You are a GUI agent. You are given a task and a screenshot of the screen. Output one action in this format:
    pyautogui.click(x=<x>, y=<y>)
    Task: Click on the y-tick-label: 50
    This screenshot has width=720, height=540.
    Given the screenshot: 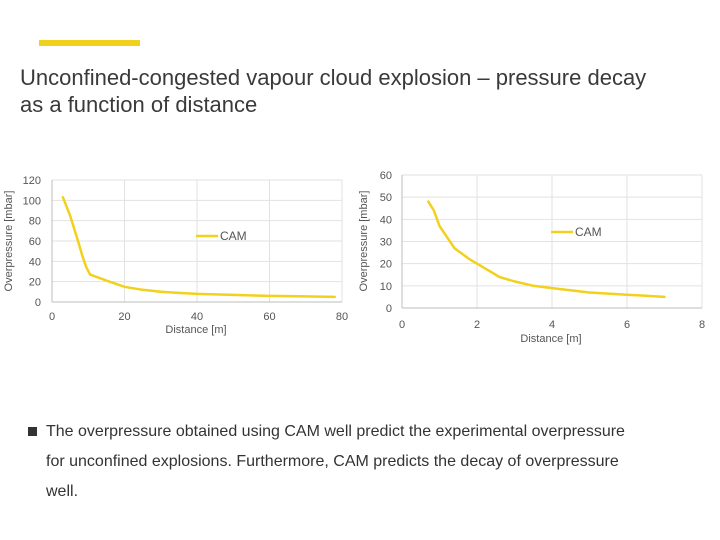 What is the action you would take?
    pyautogui.click(x=386, y=198)
    